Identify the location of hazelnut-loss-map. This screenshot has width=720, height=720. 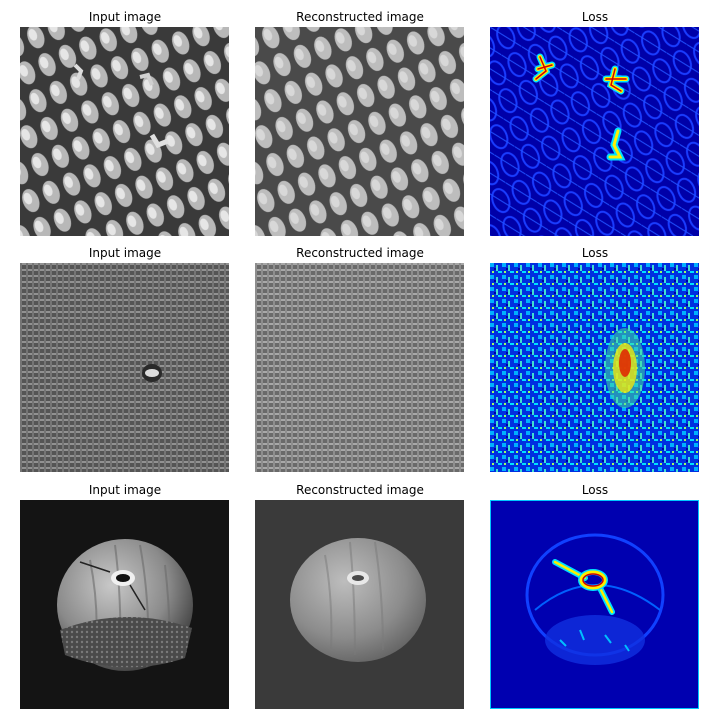
(594, 604).